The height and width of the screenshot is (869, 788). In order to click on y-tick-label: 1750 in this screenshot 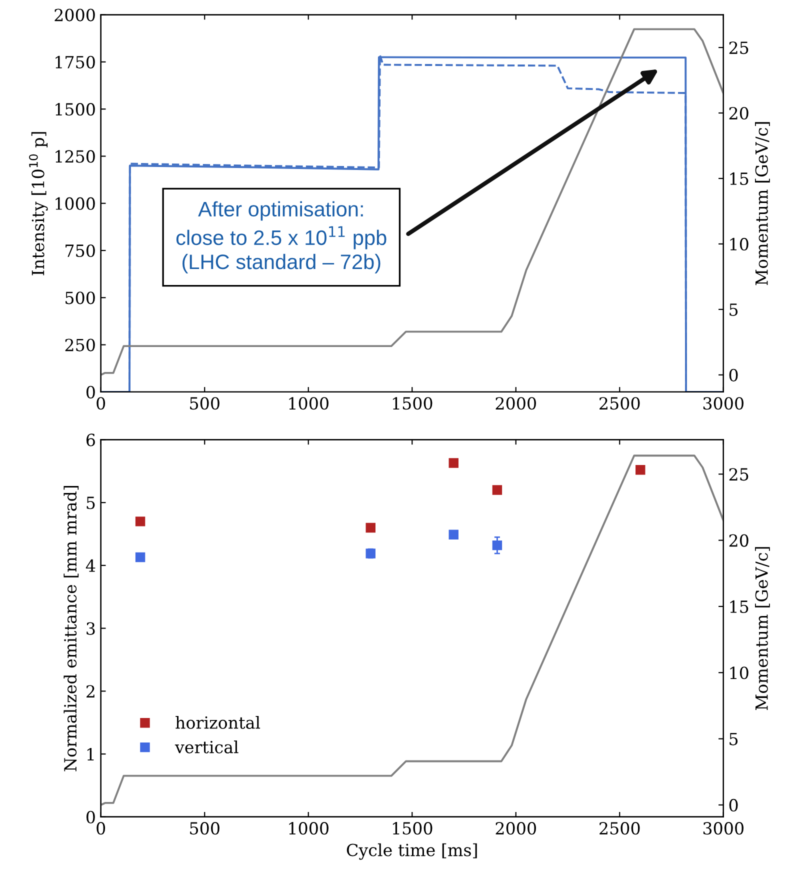, I will do `click(75, 62)`.